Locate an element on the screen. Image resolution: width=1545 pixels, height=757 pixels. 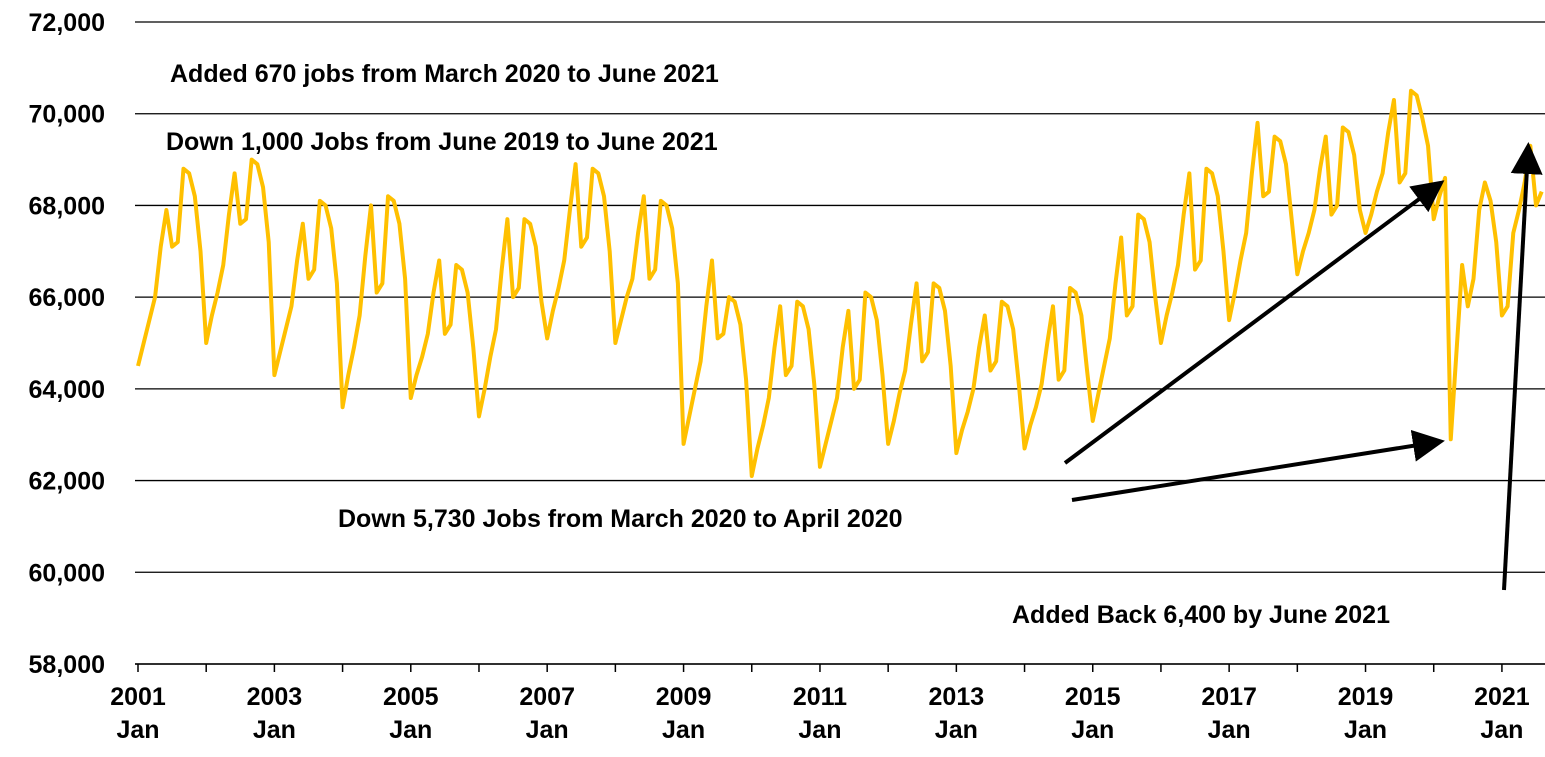
y-tick-label: 72,000 is located at coordinates (67, 23).